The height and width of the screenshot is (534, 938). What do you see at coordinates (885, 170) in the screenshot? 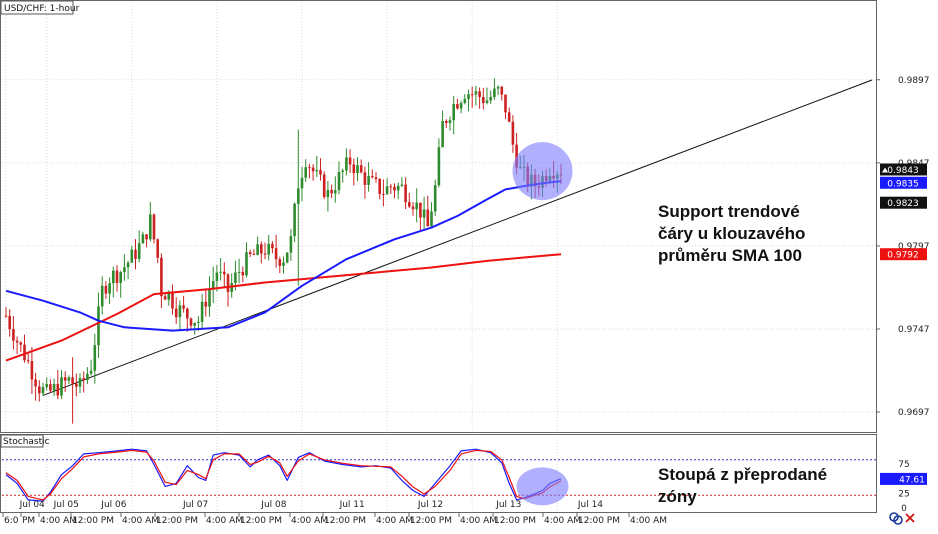
I see `up-arrow-icon` at bounding box center [885, 170].